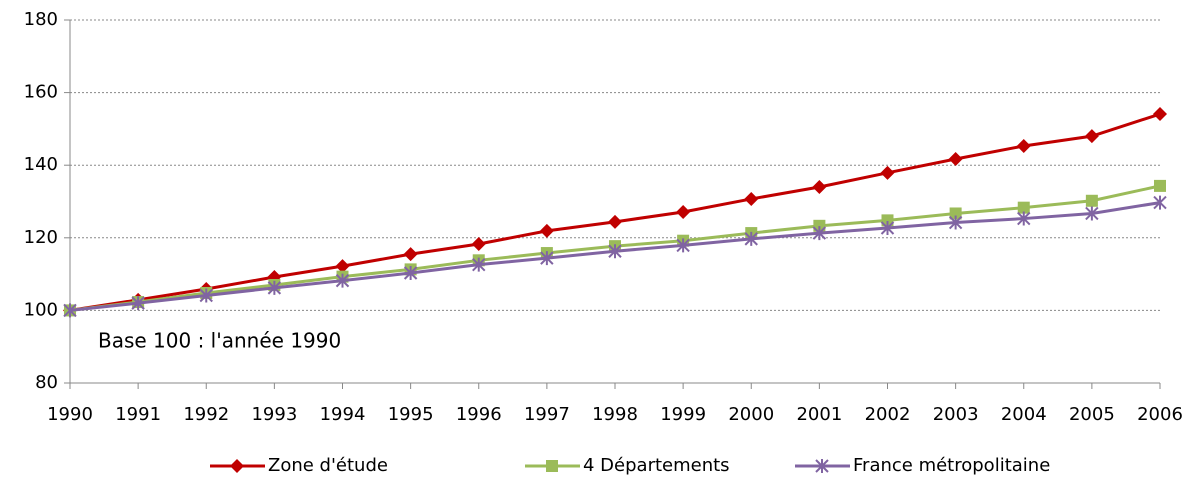 The image size is (1187, 485). Describe the element at coordinates (219, 341) in the screenshot. I see `annotation: Base 100 : l'année 1990` at that location.